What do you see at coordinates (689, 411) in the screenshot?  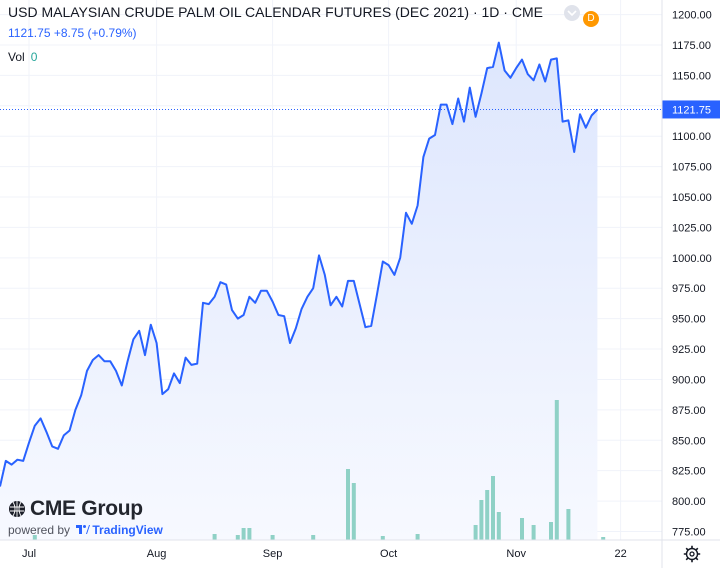 I see `y-tick-label: 875.00` at bounding box center [689, 411].